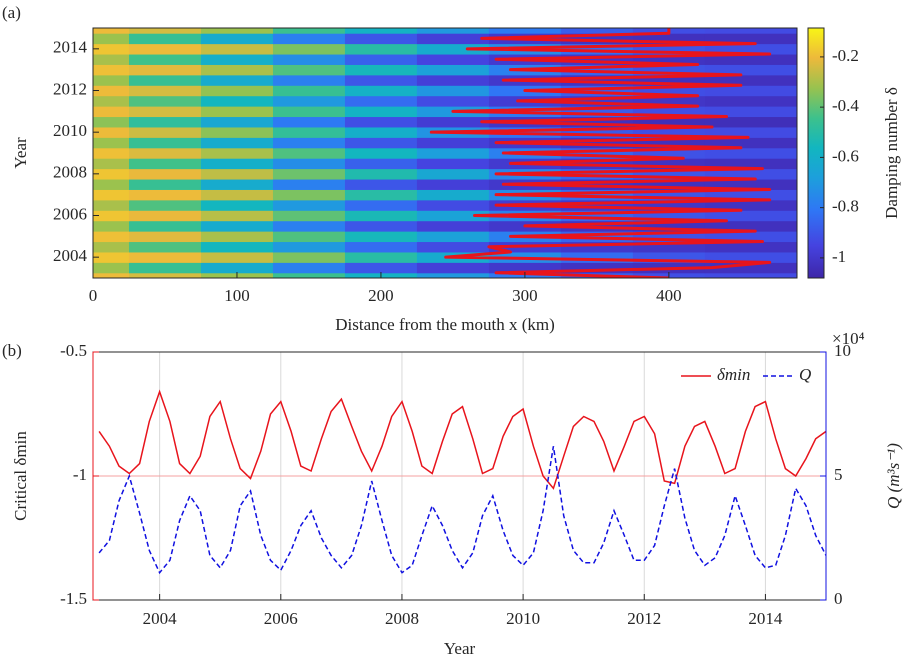 This screenshot has height=664, width=916. I want to click on x-tick-label: 2008, so click(402, 618).